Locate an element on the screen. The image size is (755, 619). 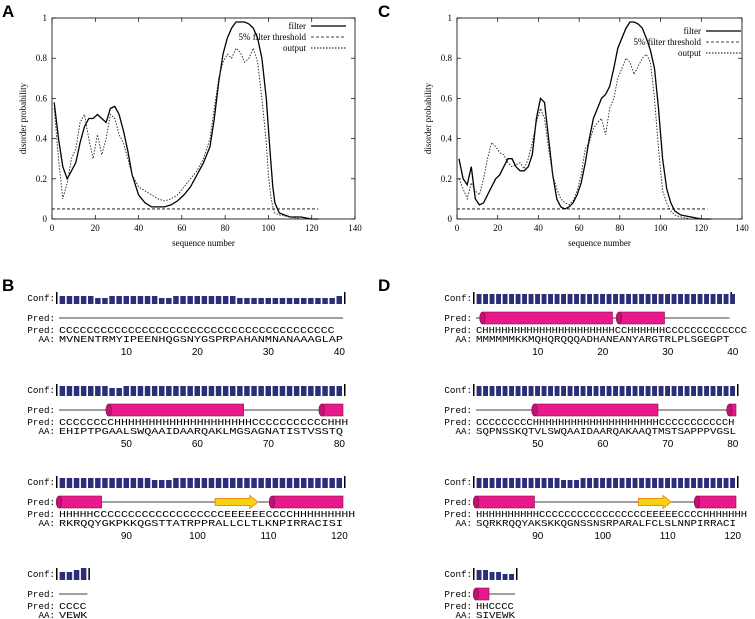
position-tick-label: 20 is located at coordinates (603, 352).